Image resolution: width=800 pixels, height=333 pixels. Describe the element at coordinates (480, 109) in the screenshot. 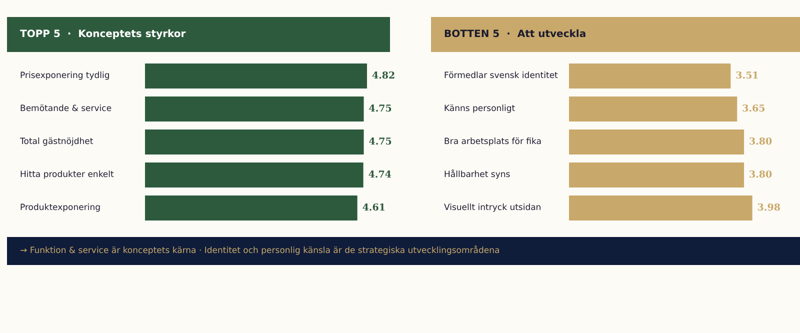

I see `y-tick-label: Känns personligt` at that location.